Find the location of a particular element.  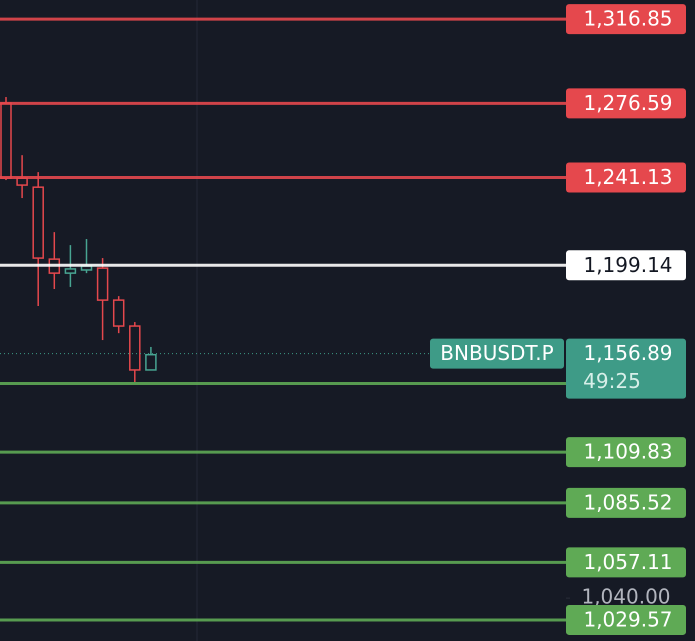

symbol-label: BNBUSDT.P is located at coordinates (496, 353).